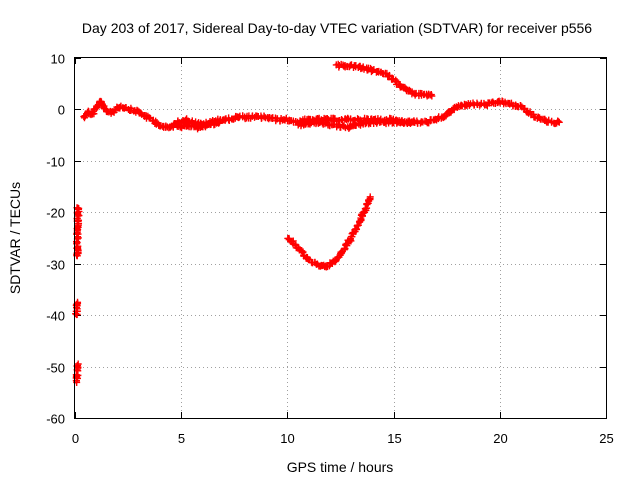 This screenshot has width=640, height=480. Describe the element at coordinates (55, 213) in the screenshot. I see `y-tick-label: -20` at that location.